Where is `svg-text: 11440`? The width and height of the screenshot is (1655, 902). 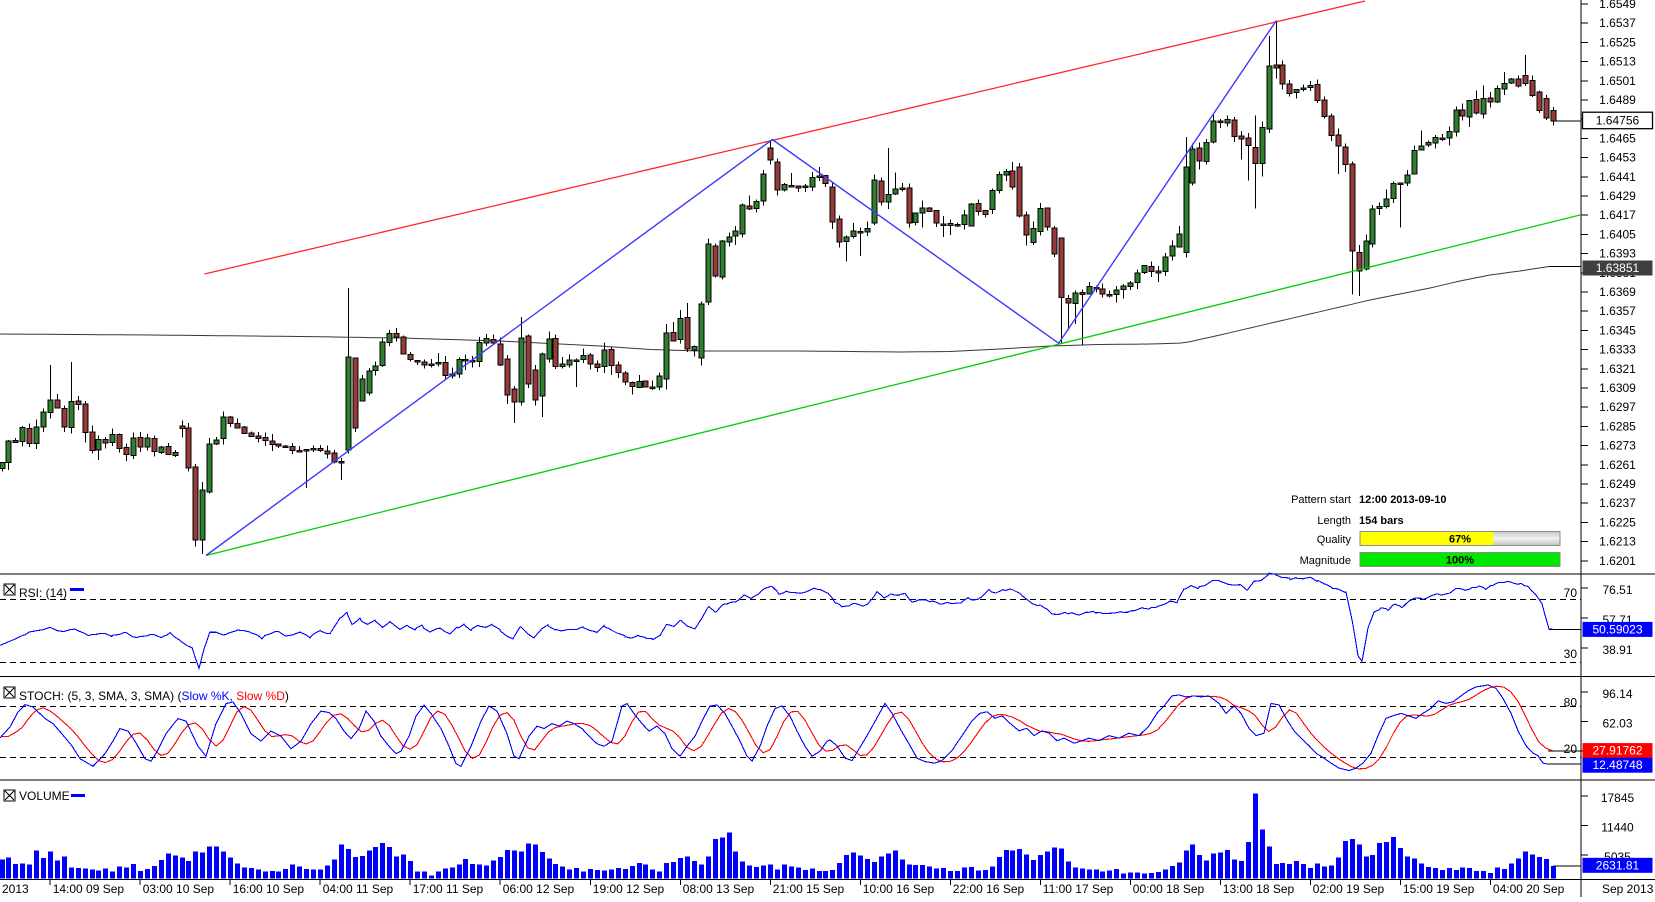 svg-text: 11440 is located at coordinates (1617, 828).